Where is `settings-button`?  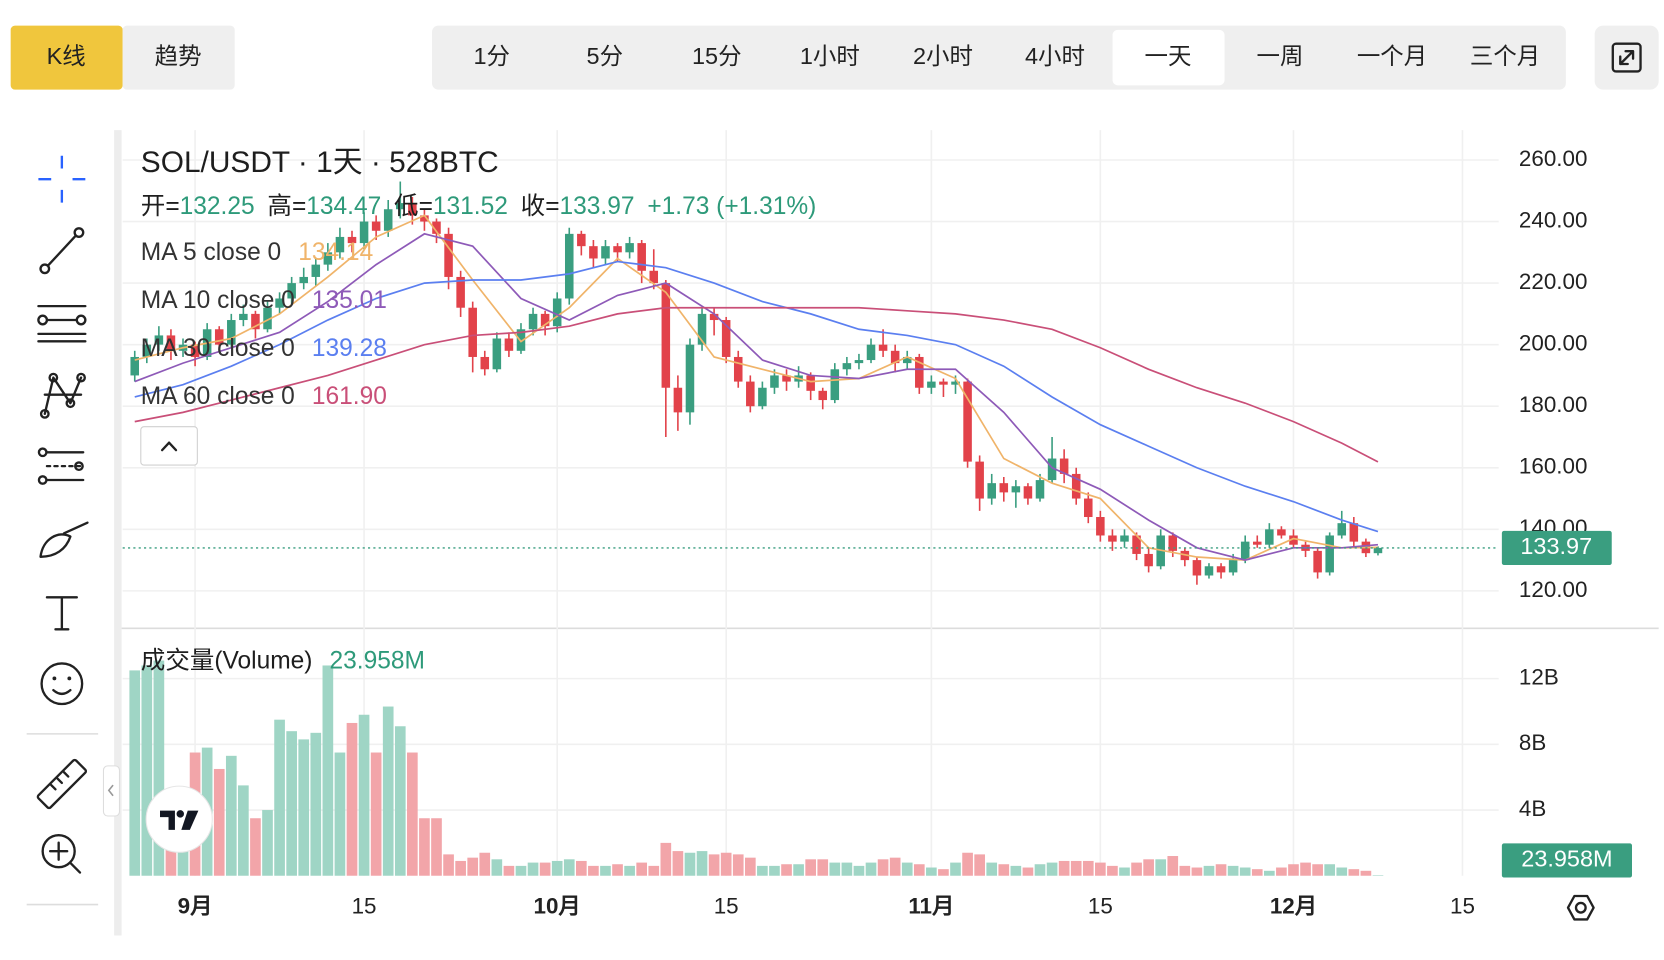 settings-button is located at coordinates (1580, 907).